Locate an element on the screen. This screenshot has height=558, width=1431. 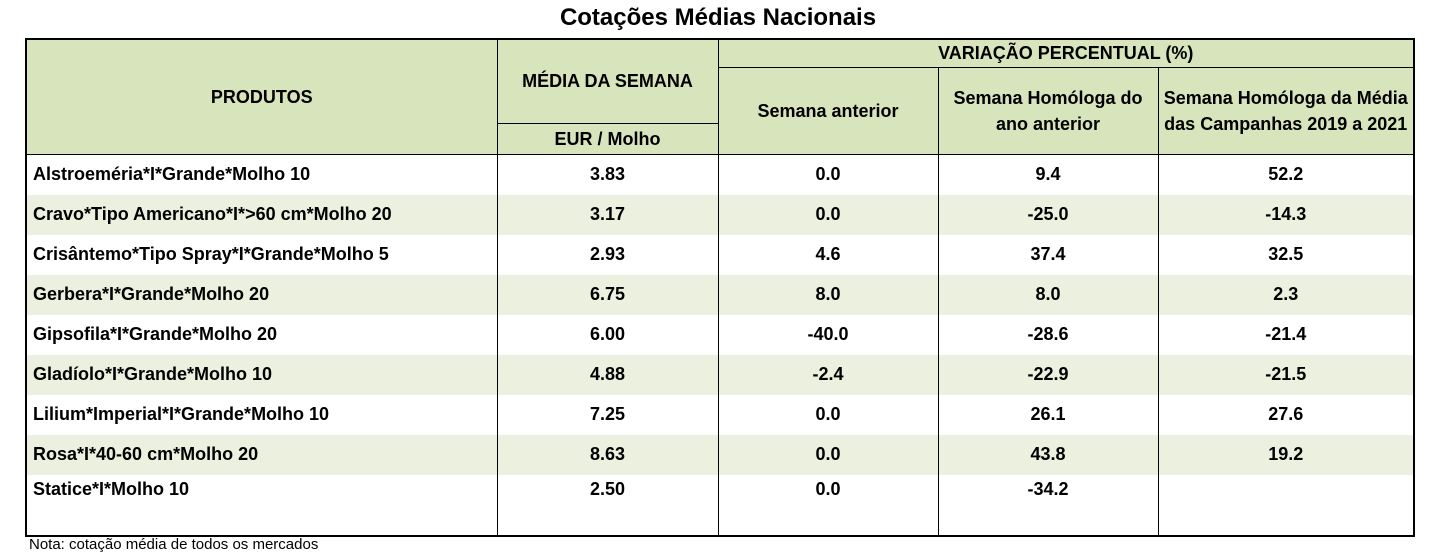
cell-produto: Gladíolo*I*Grande*Molho 10 is located at coordinates (261, 374).